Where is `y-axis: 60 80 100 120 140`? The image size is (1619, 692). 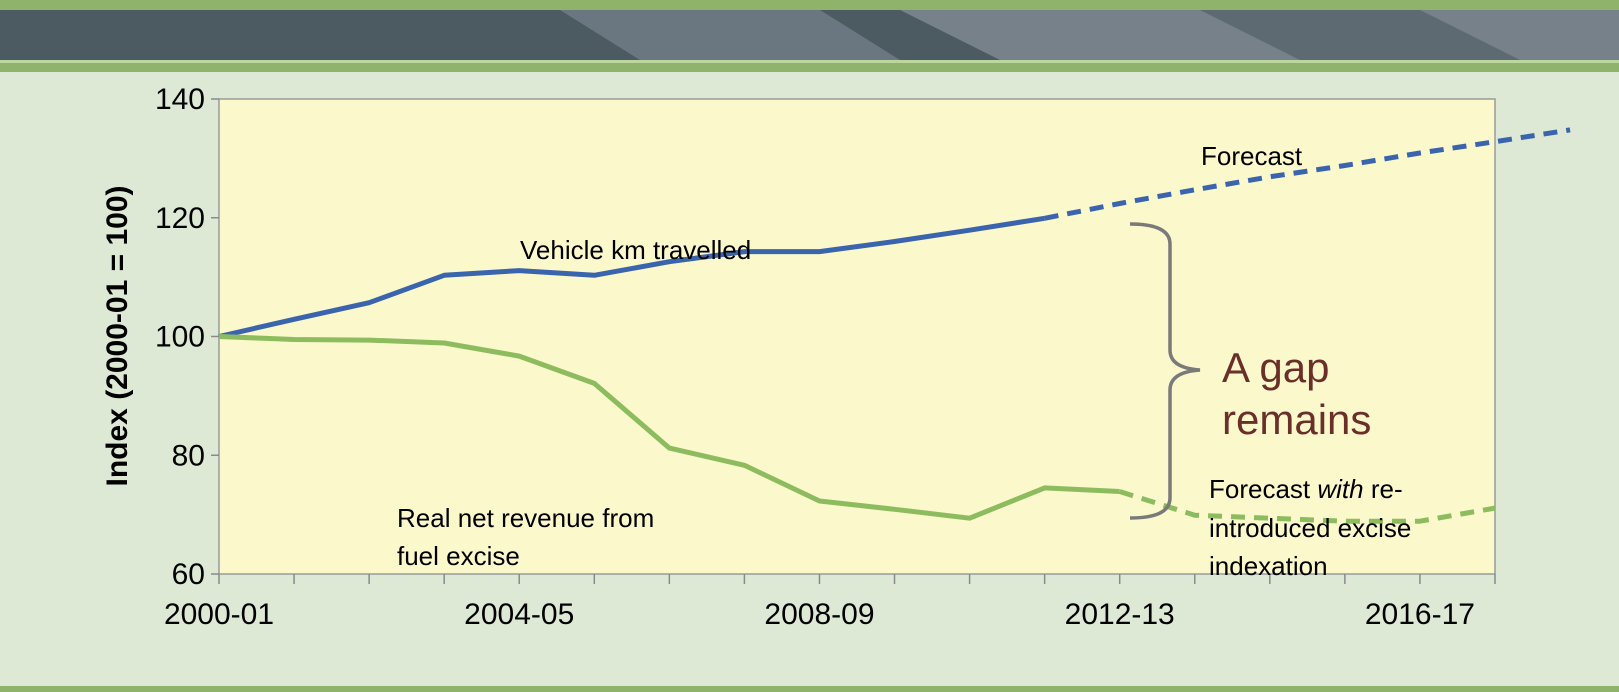 y-axis: 60 80 100 120 140 is located at coordinates (187, 337).